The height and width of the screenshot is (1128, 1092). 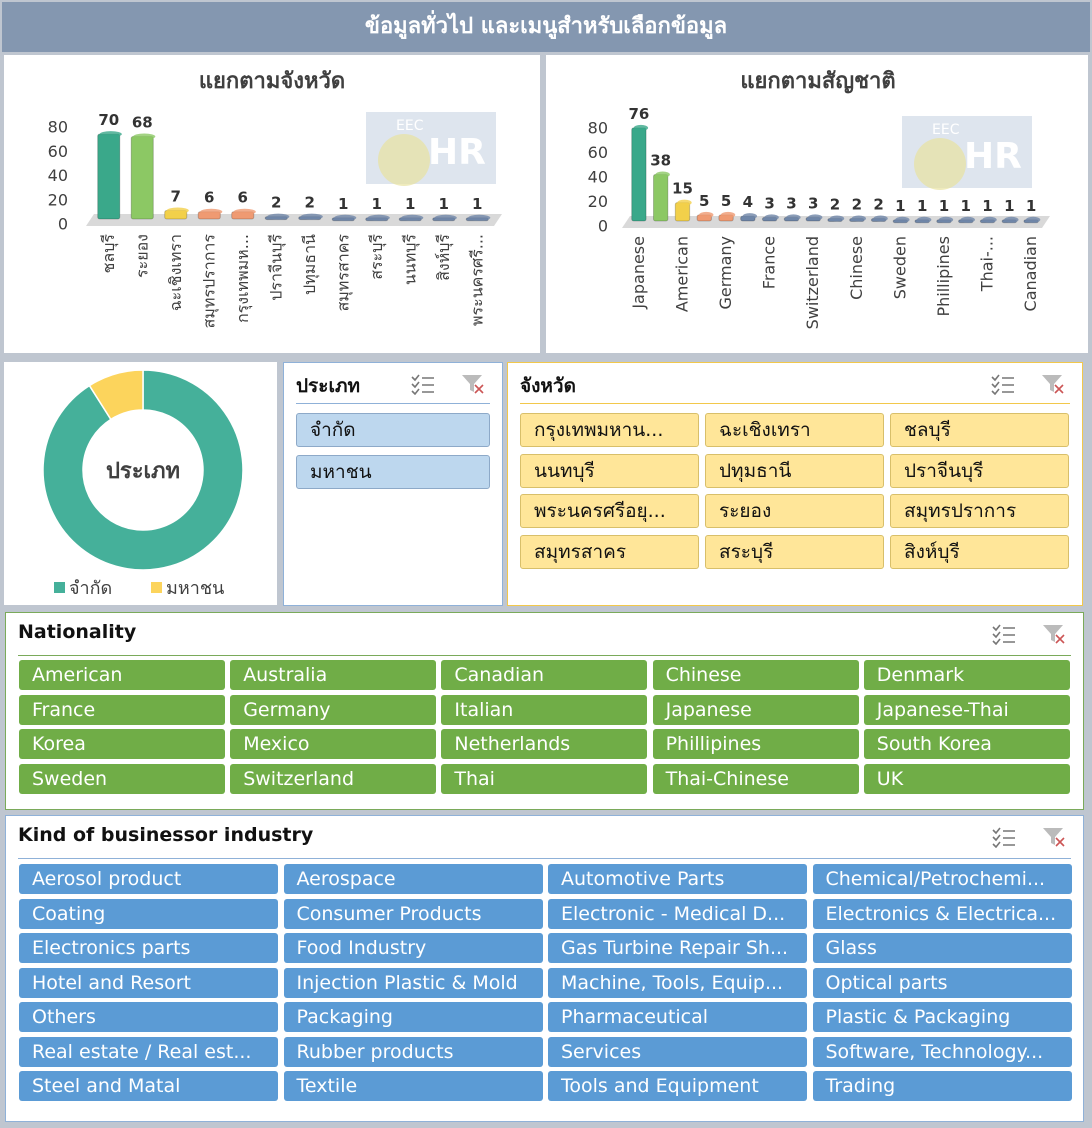 What do you see at coordinates (122, 709) in the screenshot?
I see `slicer-item: France` at bounding box center [122, 709].